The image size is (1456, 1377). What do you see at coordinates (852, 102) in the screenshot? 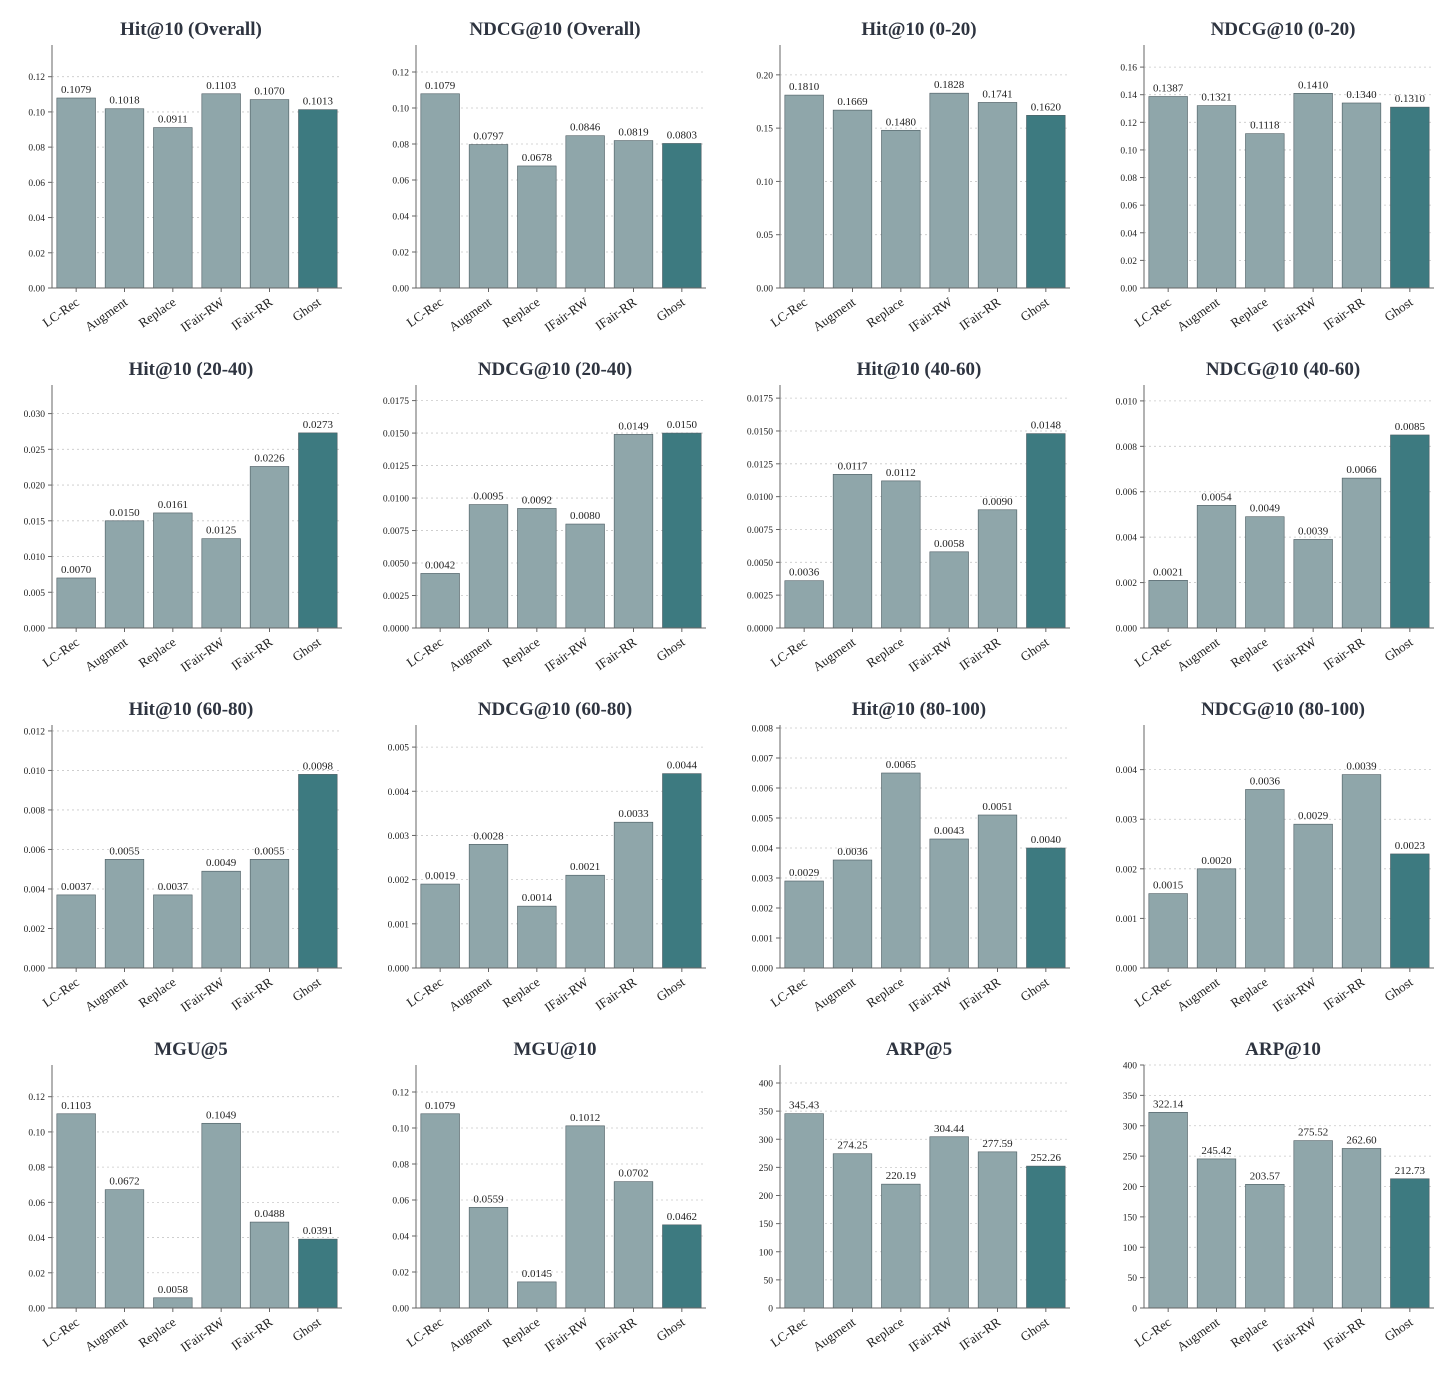
I see `data-label: 0.1669` at bounding box center [852, 102].